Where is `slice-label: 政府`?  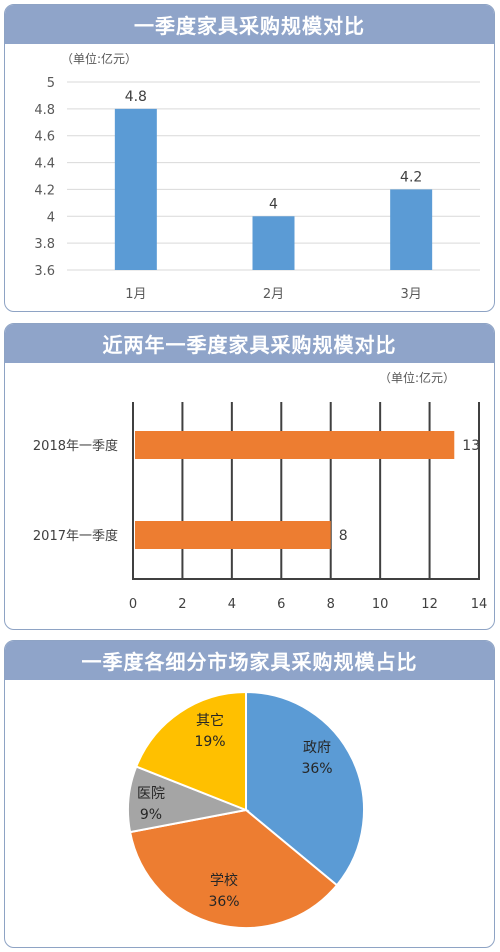 slice-label: 政府 is located at coordinates (317, 748).